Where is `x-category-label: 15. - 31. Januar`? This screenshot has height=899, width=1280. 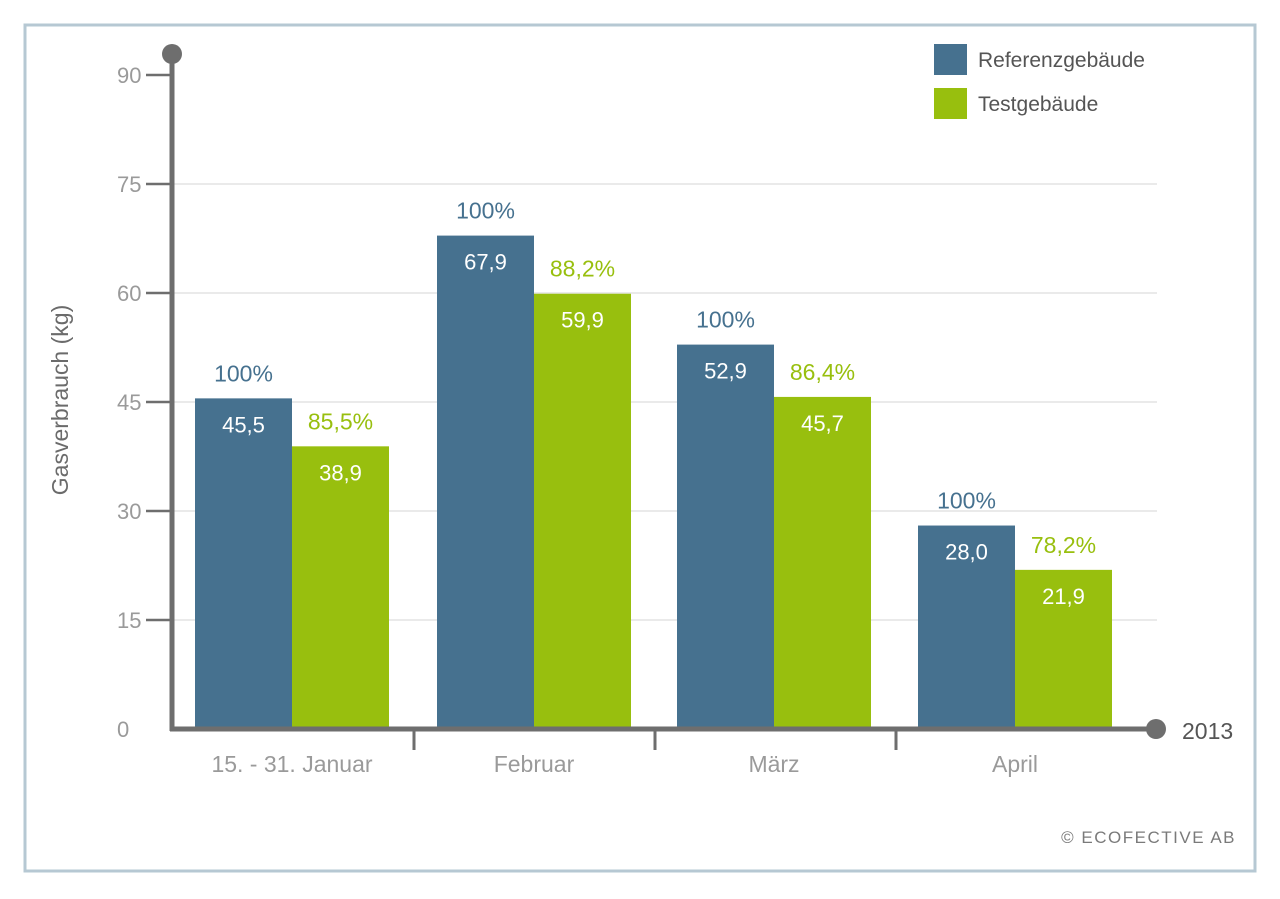
x-category-label: 15. - 31. Januar is located at coordinates (291, 764).